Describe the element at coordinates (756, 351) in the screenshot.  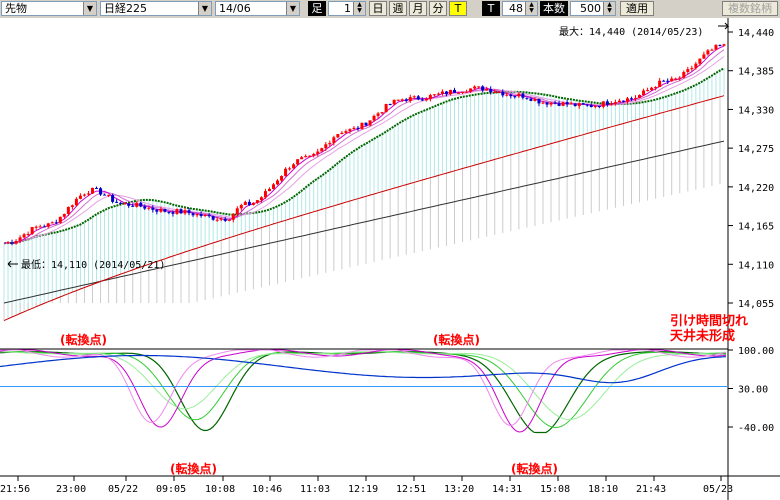
I see `osc-tick-label: 100.00` at that location.